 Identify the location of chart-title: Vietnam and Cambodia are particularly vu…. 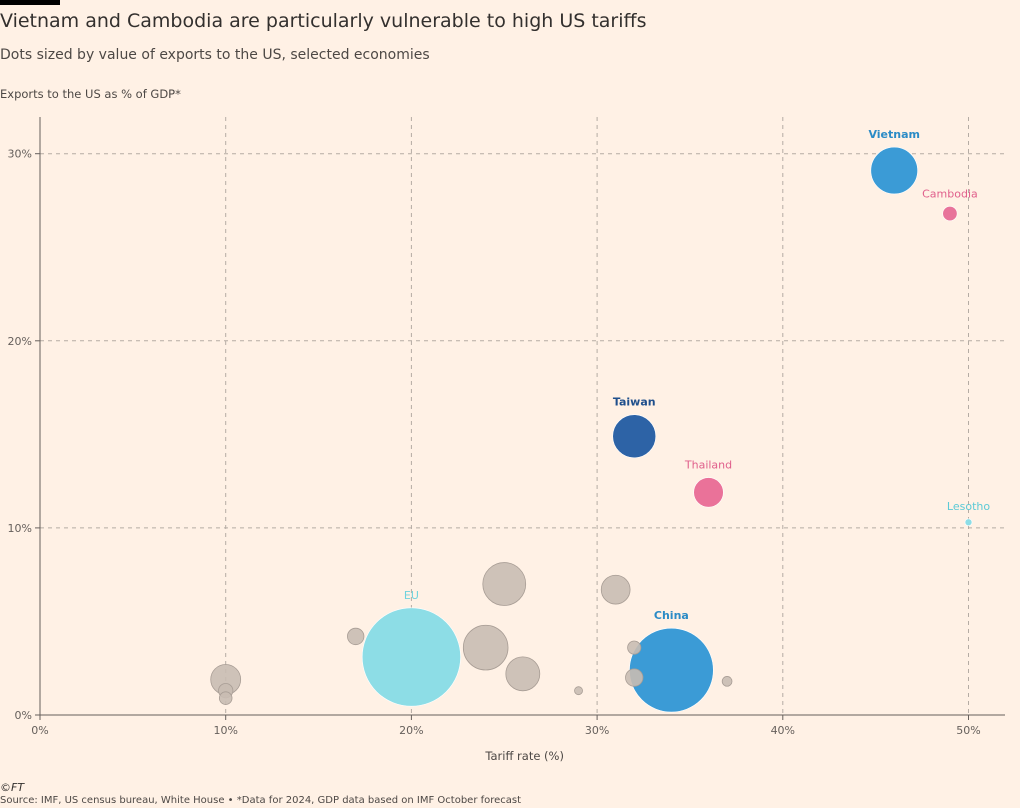
(323, 21).